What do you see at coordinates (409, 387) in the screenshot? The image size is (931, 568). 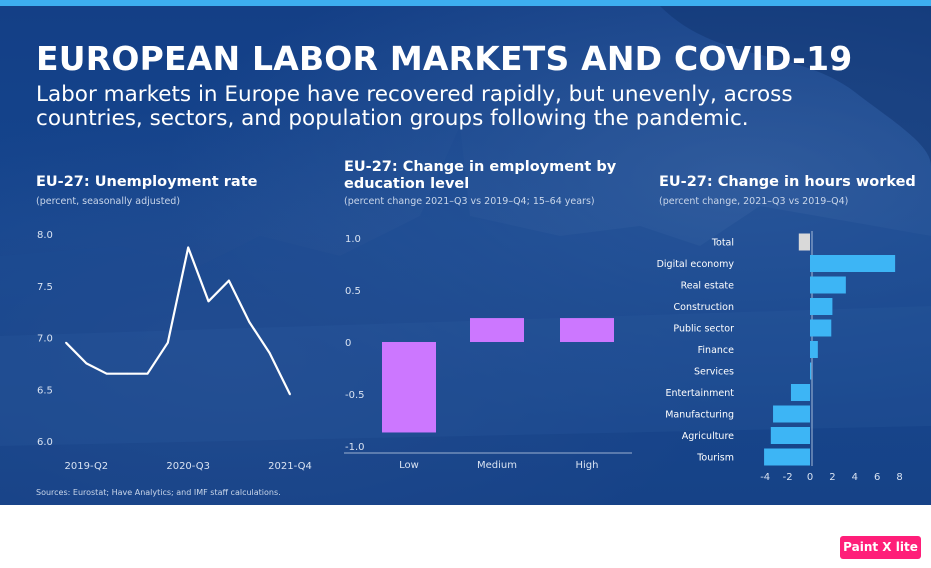 I see `bar-low` at bounding box center [409, 387].